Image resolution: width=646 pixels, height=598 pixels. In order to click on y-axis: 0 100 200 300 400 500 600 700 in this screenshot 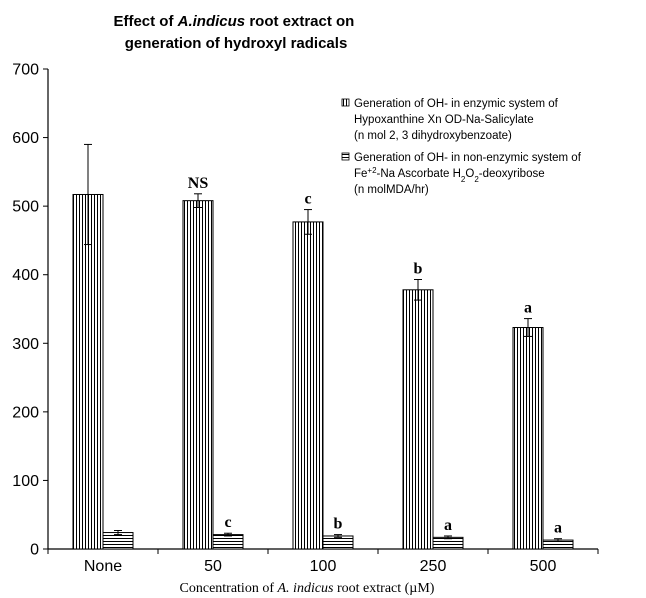, I will do `click(30, 310)`.